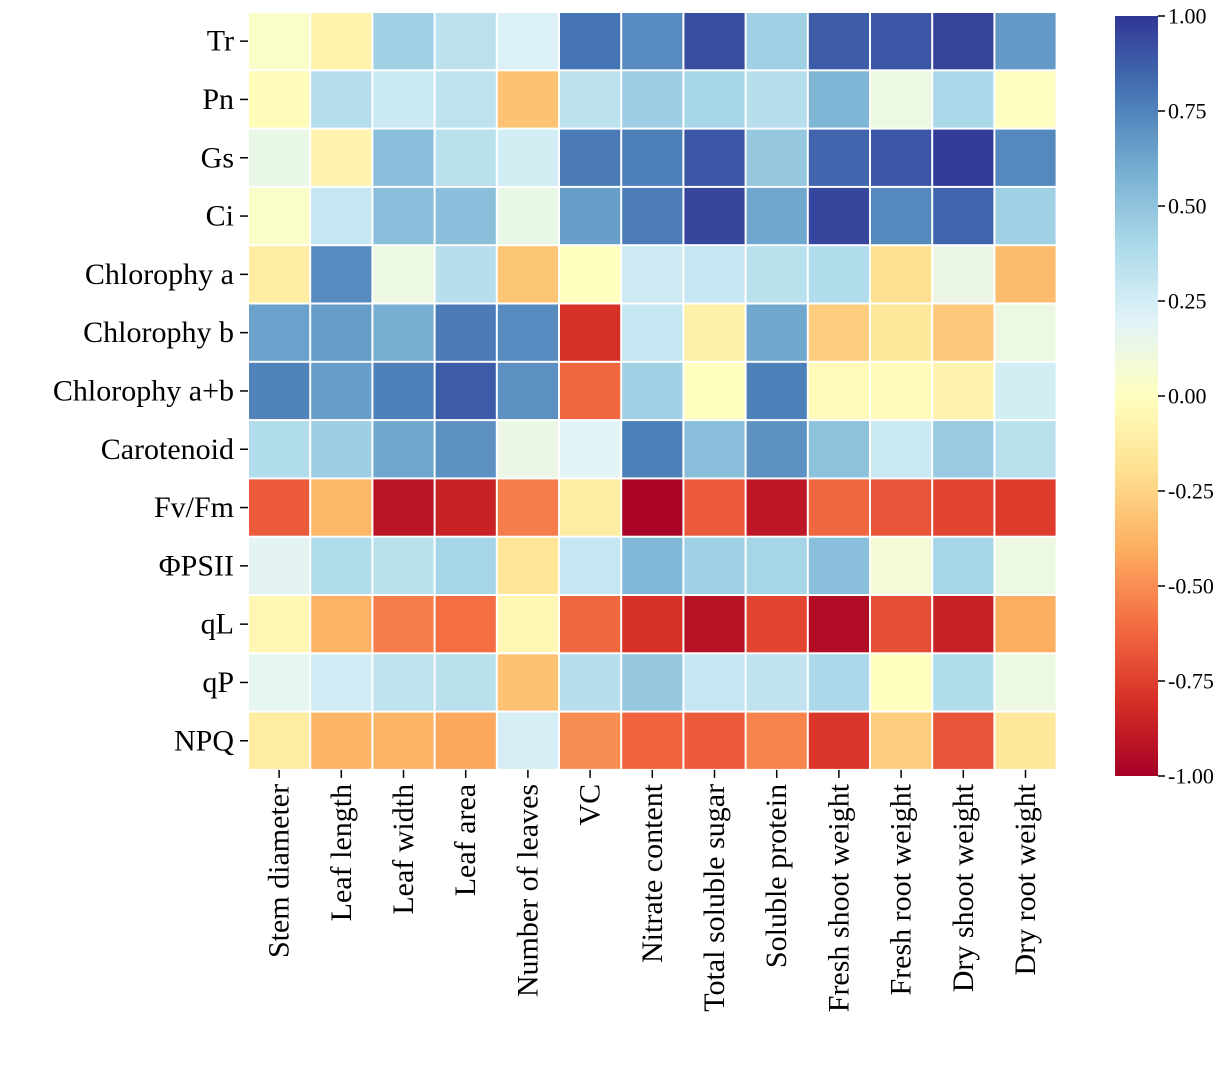 This screenshot has width=1232, height=1080. Describe the element at coordinates (838, 897) in the screenshot. I see `column-label: Fresh shoot weight` at that location.